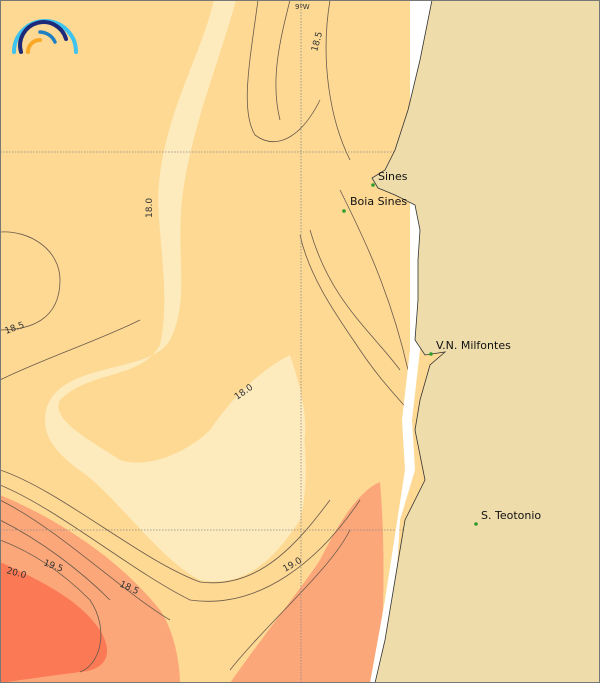 This screenshot has height=683, width=600. What do you see at coordinates (431, 354) in the screenshot?
I see `marker-vn-milfontes` at bounding box center [431, 354].